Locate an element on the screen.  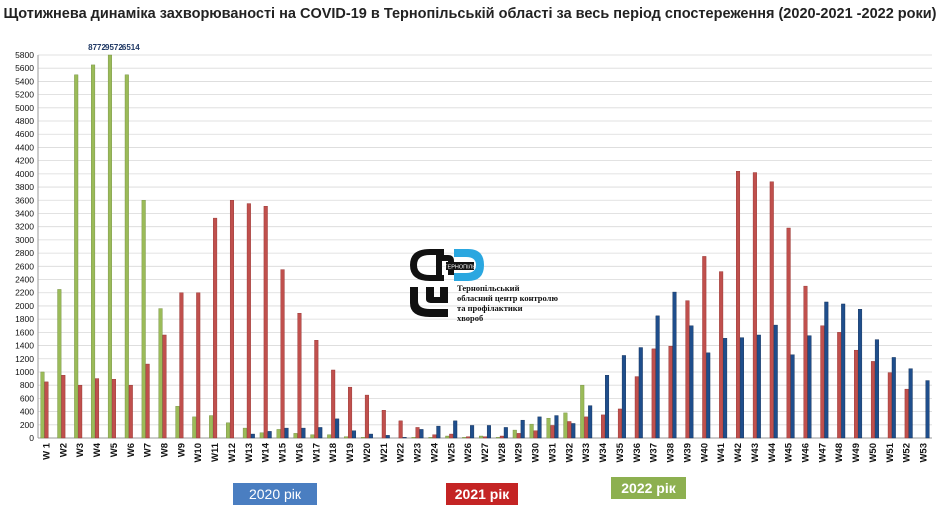
bar-W10-s2 is located at coordinates (194, 427).